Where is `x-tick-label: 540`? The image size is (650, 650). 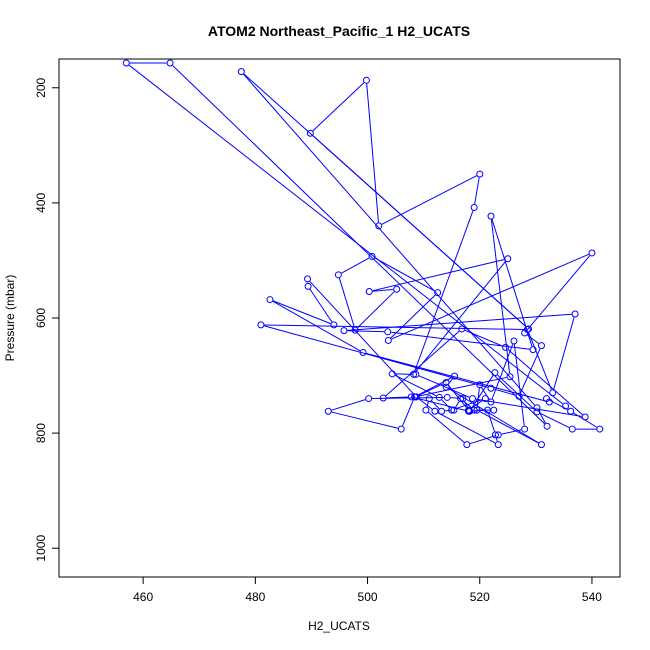 x-tick-label: 540 is located at coordinates (592, 597).